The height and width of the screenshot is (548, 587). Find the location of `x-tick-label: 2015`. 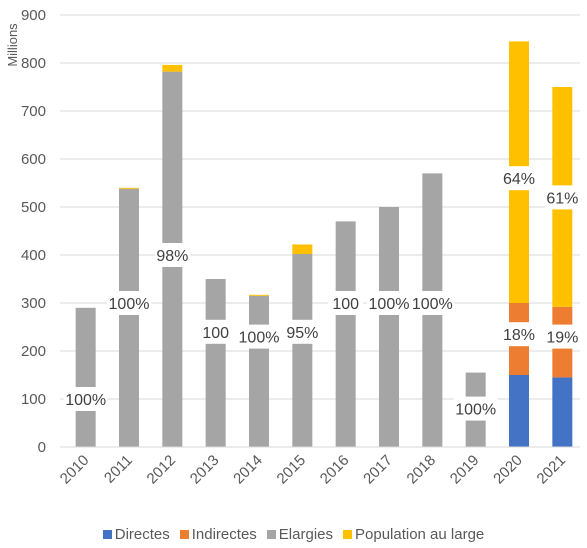

x-tick-label: 2015 is located at coordinates (292, 470).